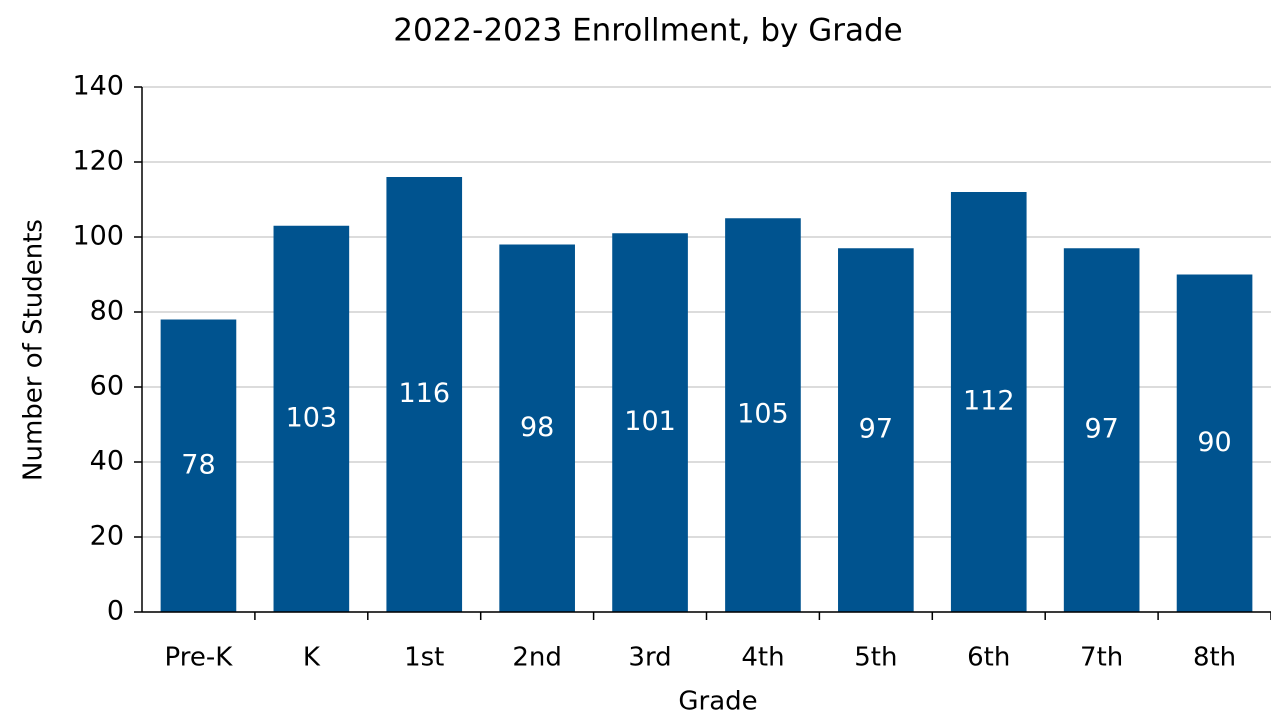  Describe the element at coordinates (107, 461) in the screenshot. I see `y-tick-label: 40` at that location.